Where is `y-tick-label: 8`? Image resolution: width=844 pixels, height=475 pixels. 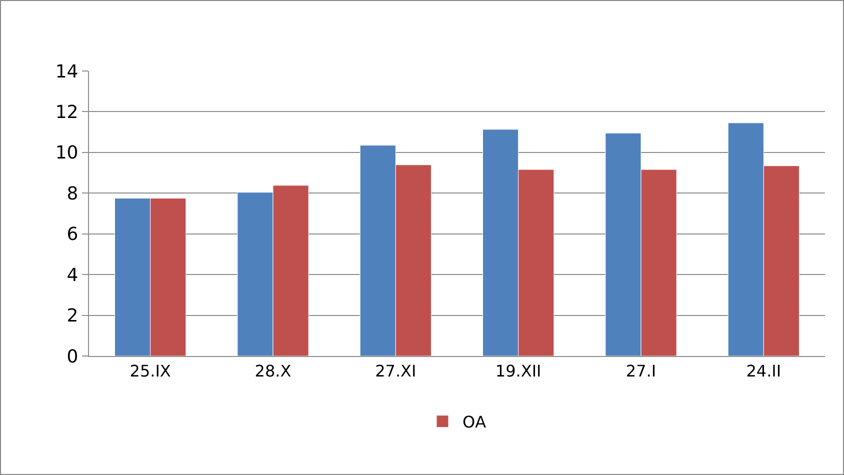 y-tick-label: 8 is located at coordinates (72, 193).